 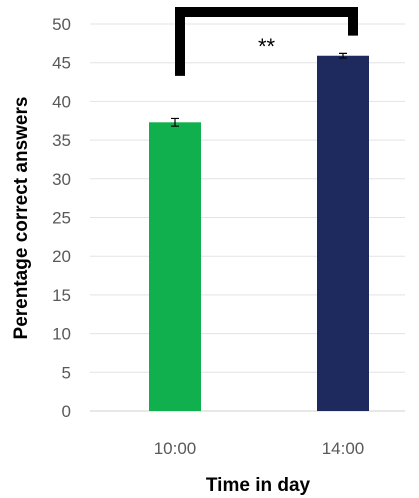 What do you see at coordinates (61, 179) in the screenshot?
I see `y-tick-label-30: 30` at bounding box center [61, 179].